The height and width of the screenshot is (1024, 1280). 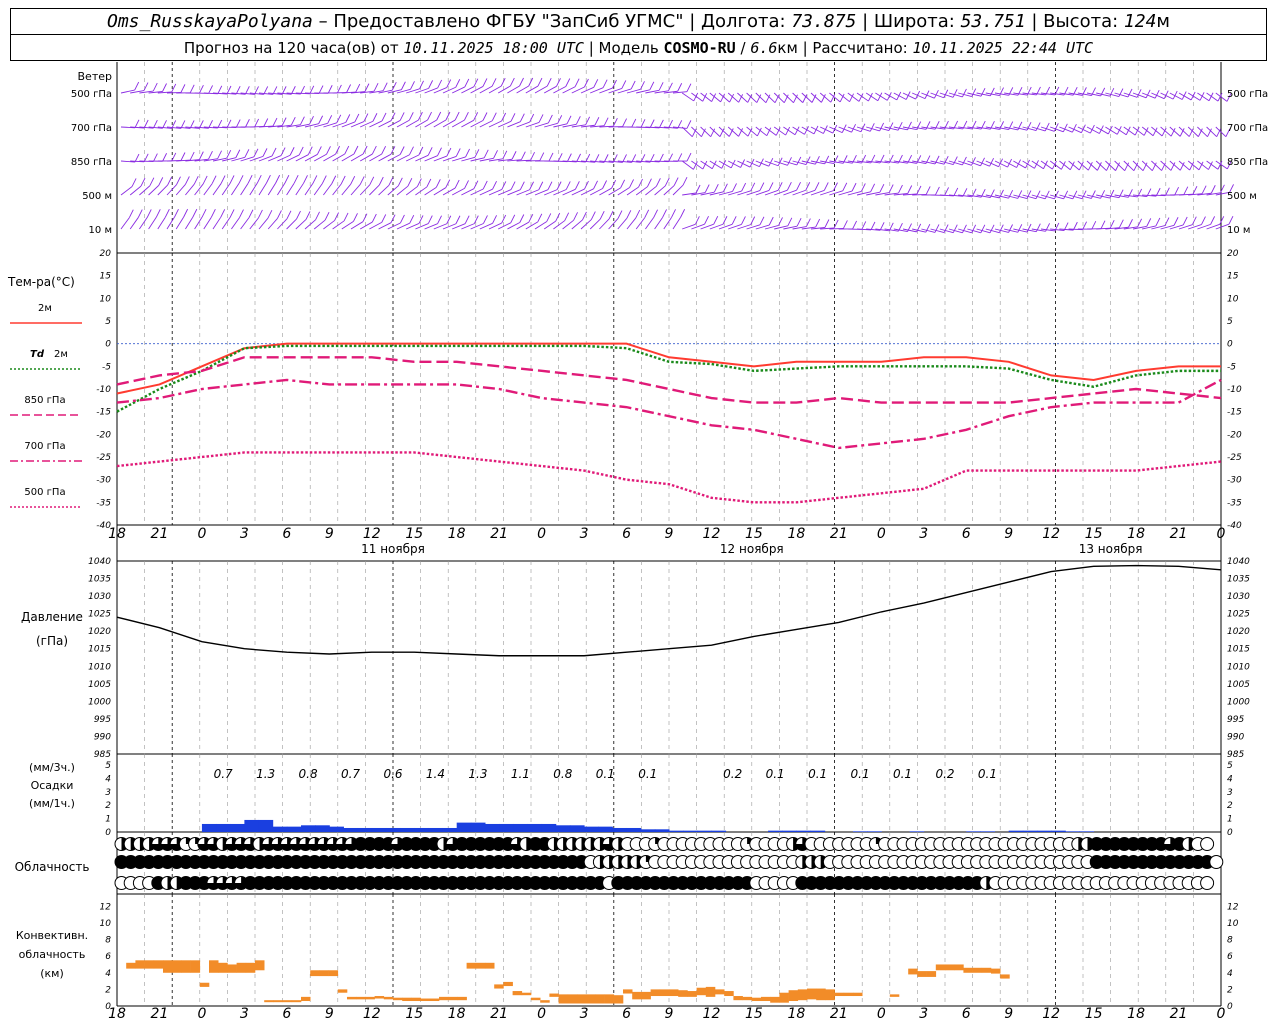 I want to click on y-tick-label-left: 985, so click(x=102, y=755).